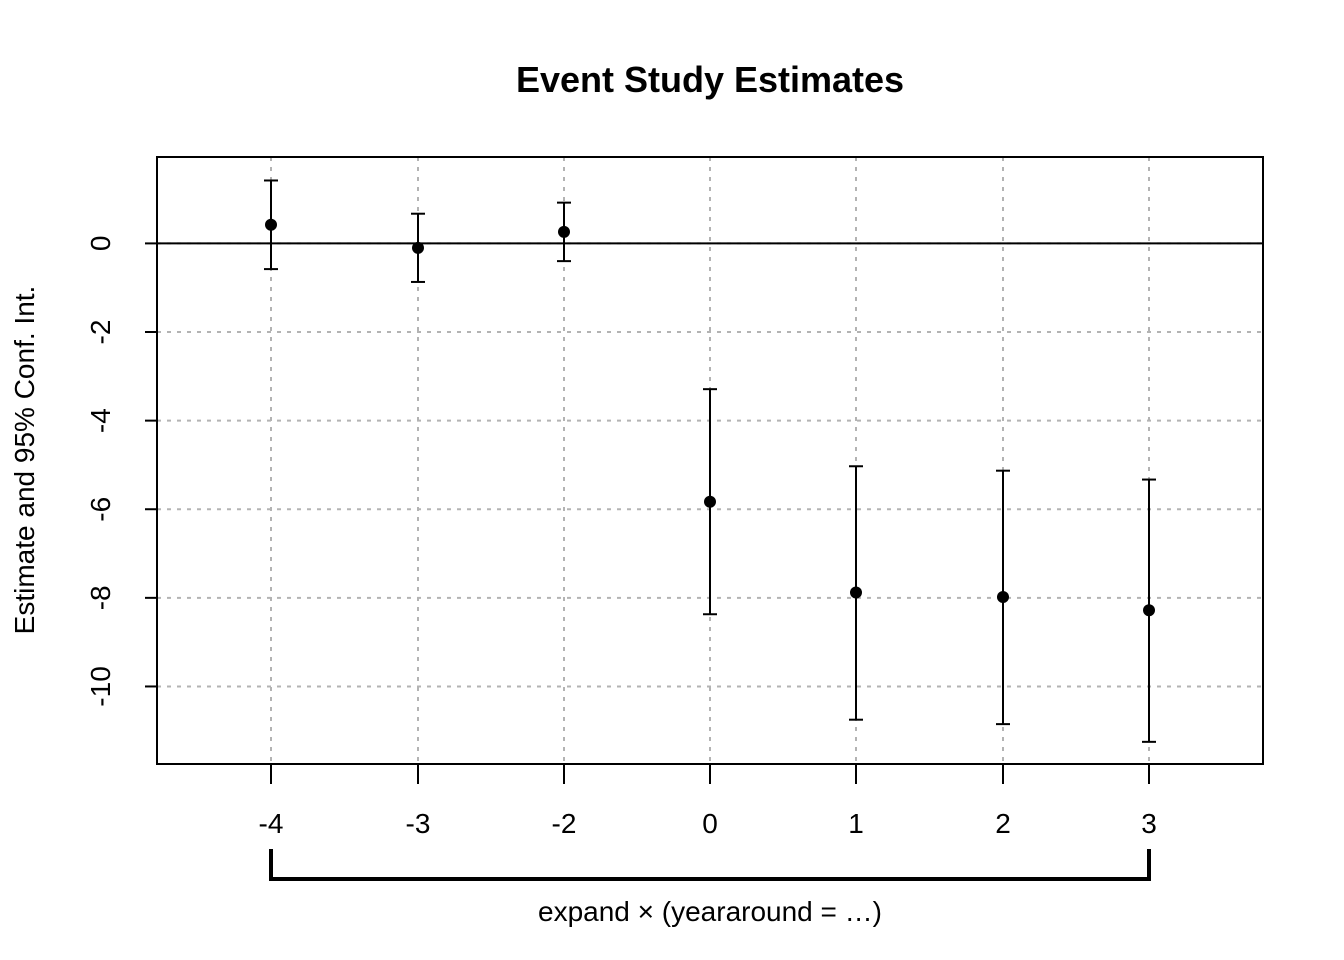 The height and width of the screenshot is (960, 1344). Describe the element at coordinates (708, 801) in the screenshot. I see `x-axis-ticks: -4 -3 -2 0 1 2 3` at that location.